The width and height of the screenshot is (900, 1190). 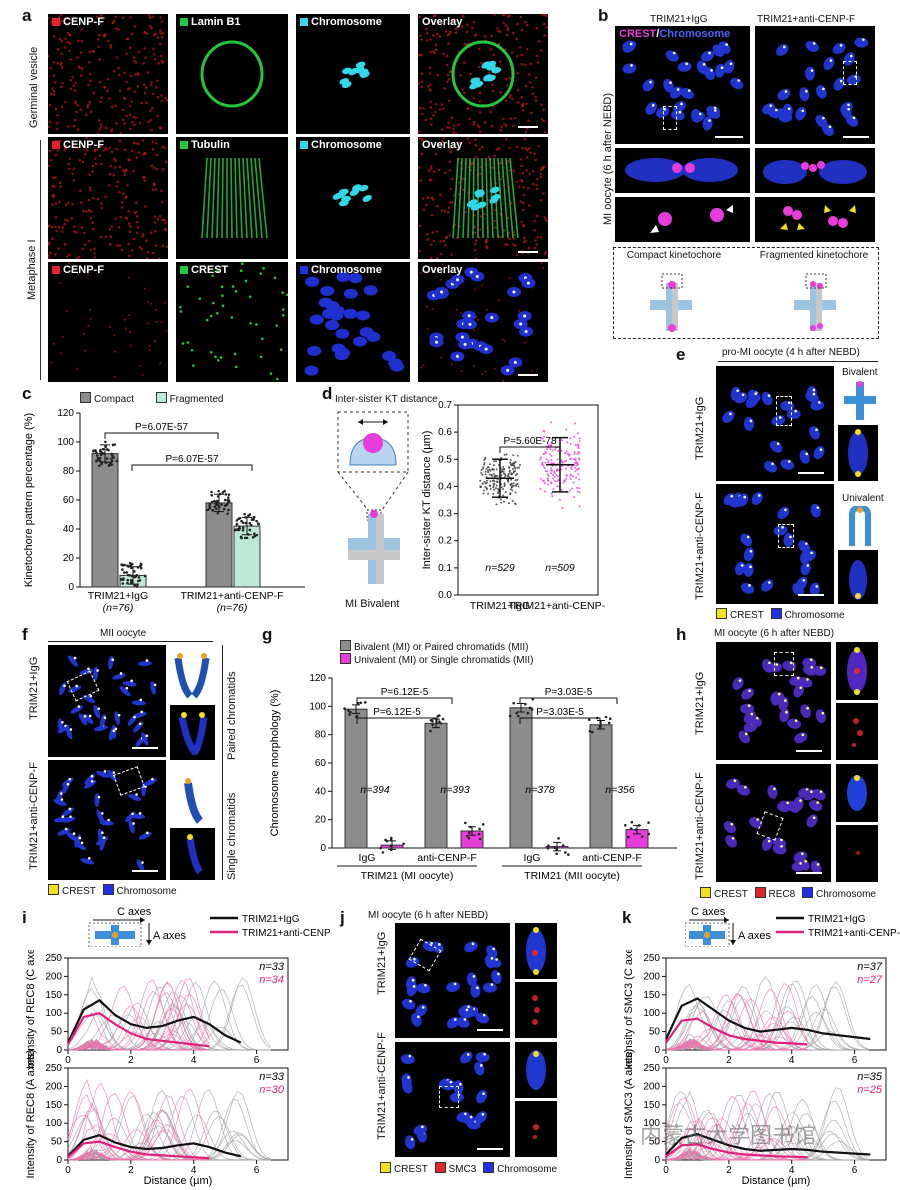 I want to click on n-label: n=394, so click(x=375, y=790).